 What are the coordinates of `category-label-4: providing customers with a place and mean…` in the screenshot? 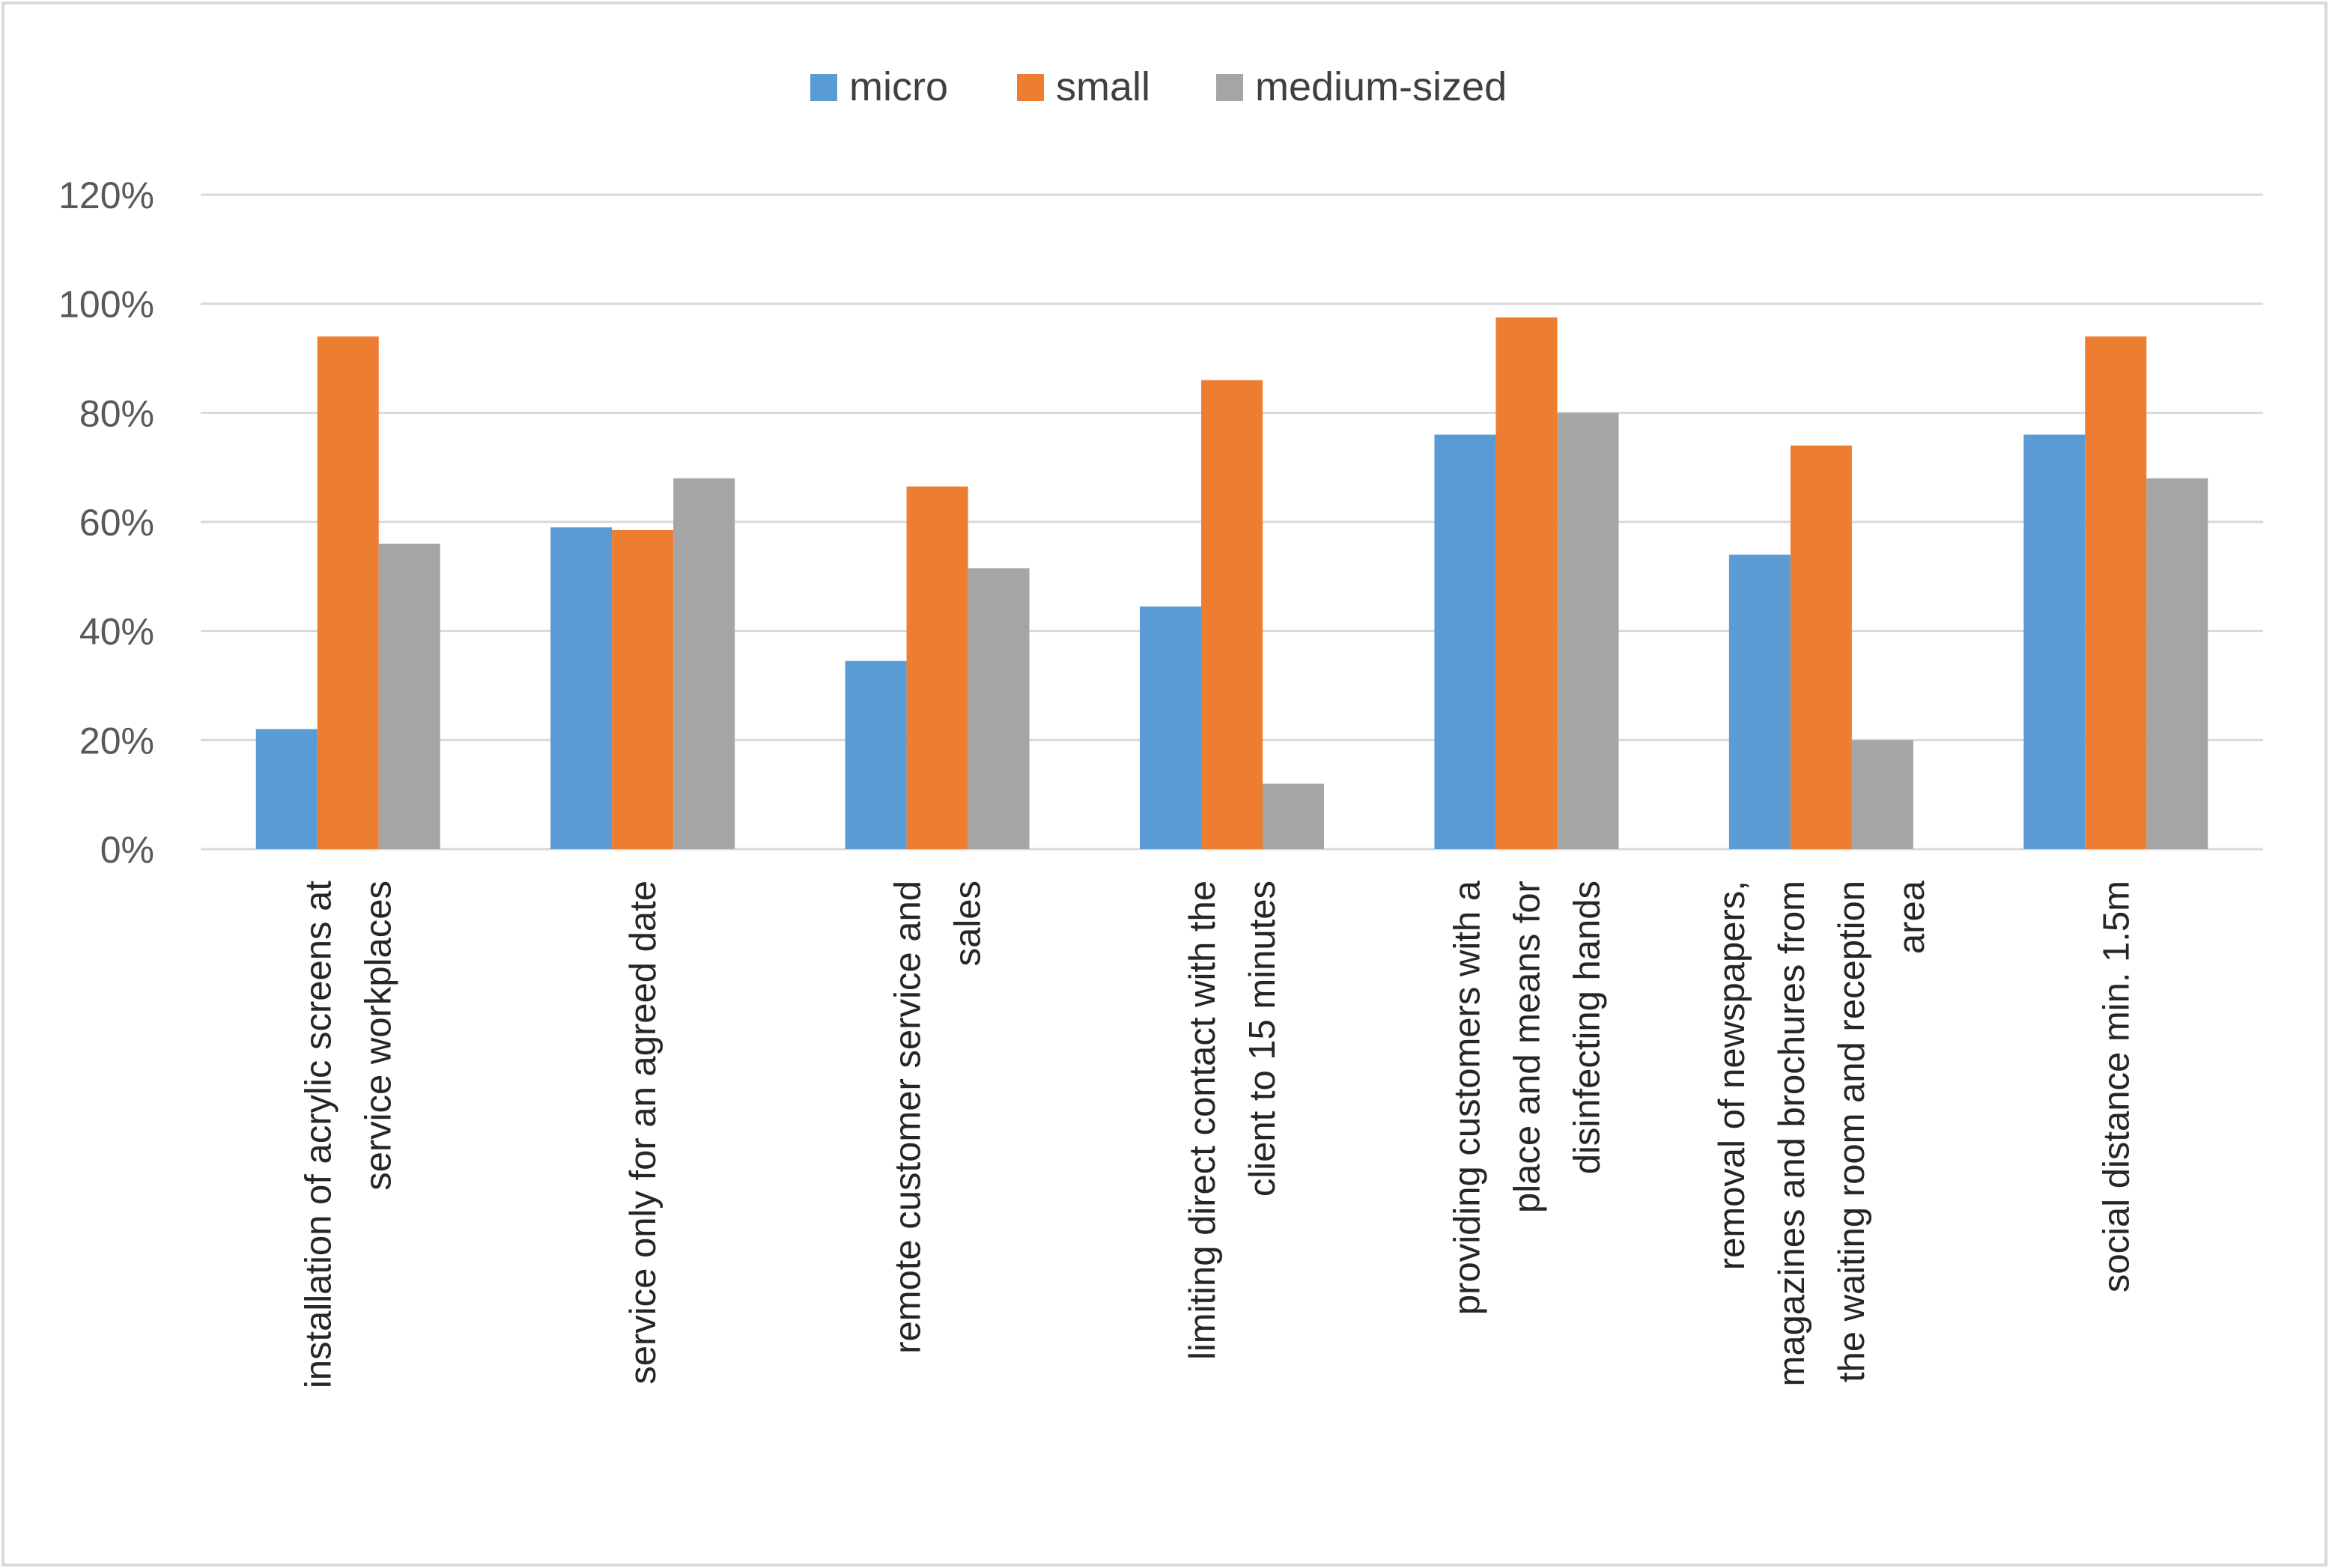 It's located at (1527, 1097).